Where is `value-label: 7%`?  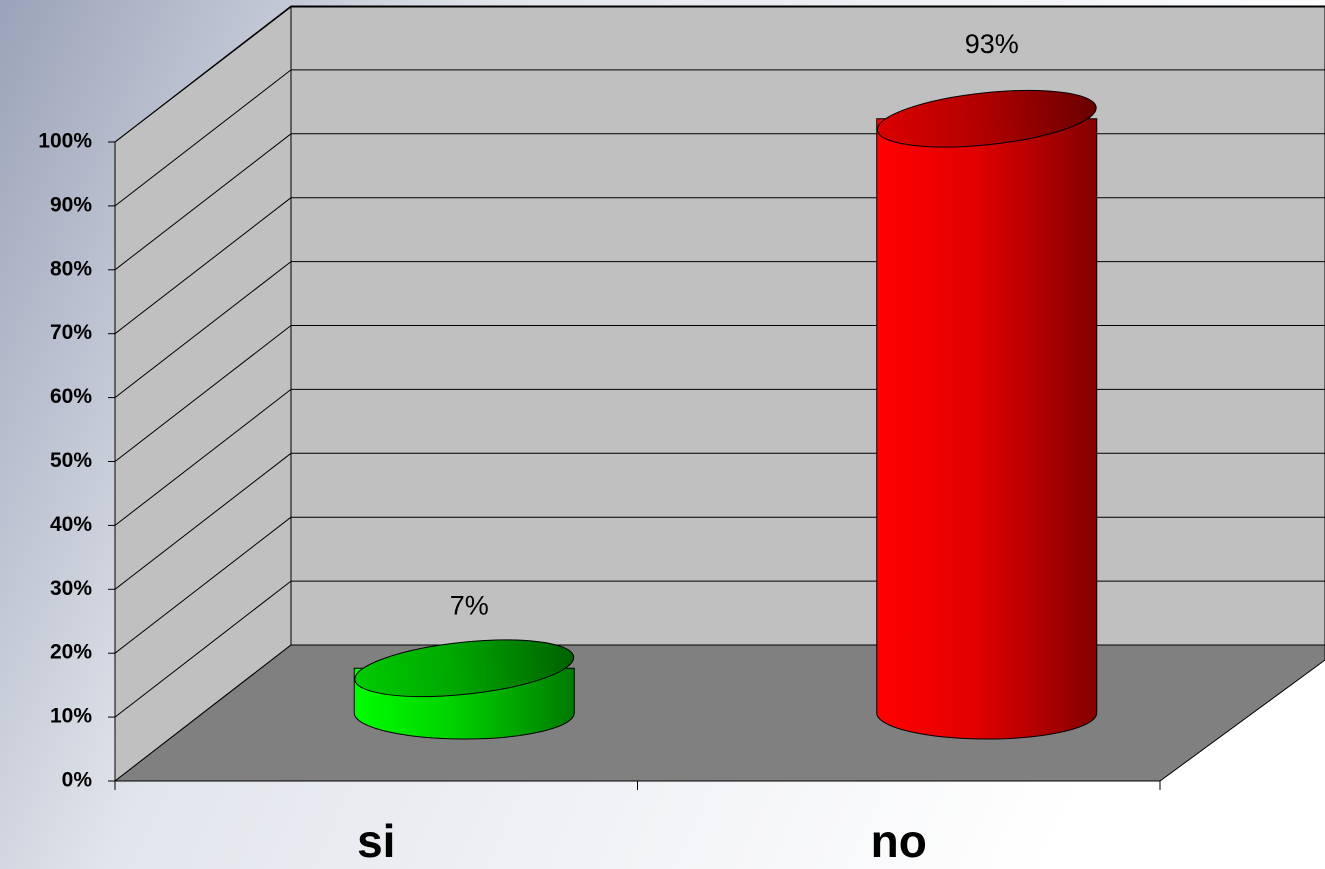
value-label: 7% is located at coordinates (469, 605).